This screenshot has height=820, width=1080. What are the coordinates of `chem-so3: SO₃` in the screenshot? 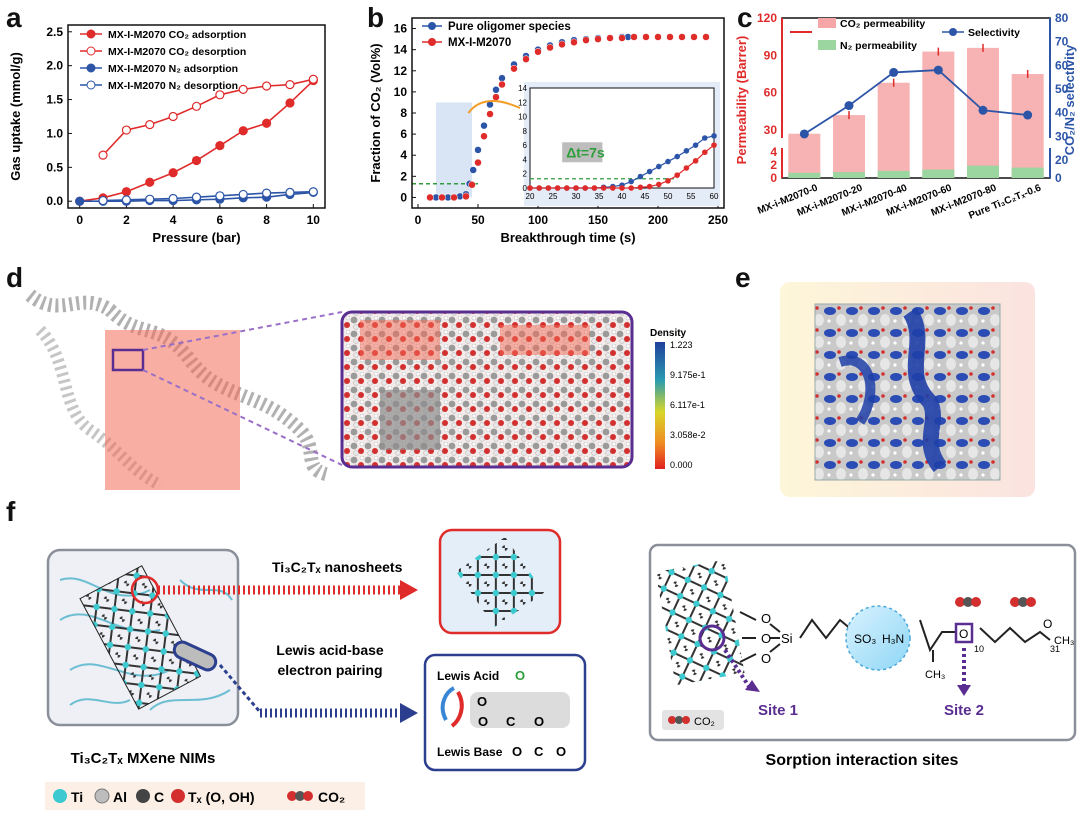 It's located at (865, 639).